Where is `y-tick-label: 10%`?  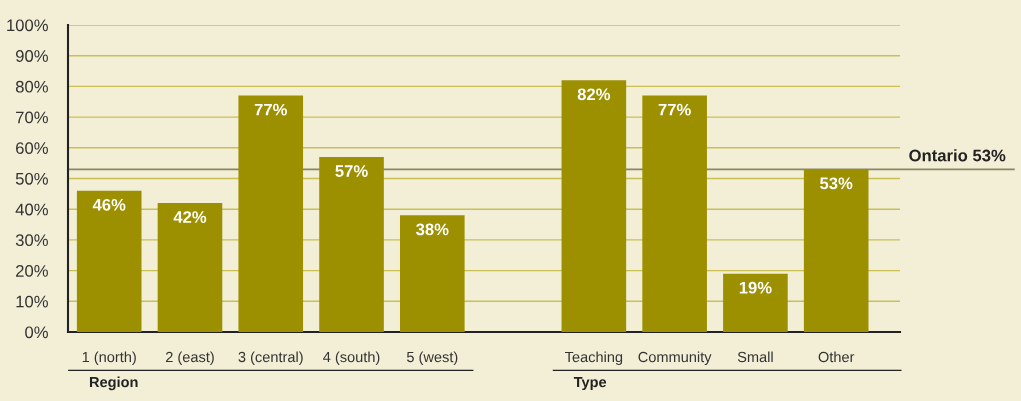
y-tick-label: 10% is located at coordinates (32, 301).